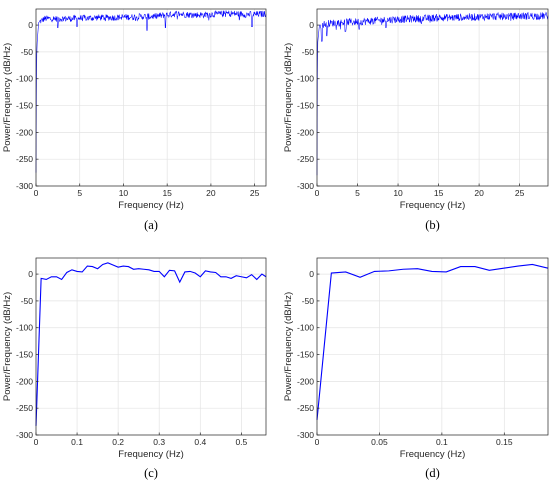  Describe the element at coordinates (118, 442) in the screenshot. I see `x-tick-label: 0.2` at that location.